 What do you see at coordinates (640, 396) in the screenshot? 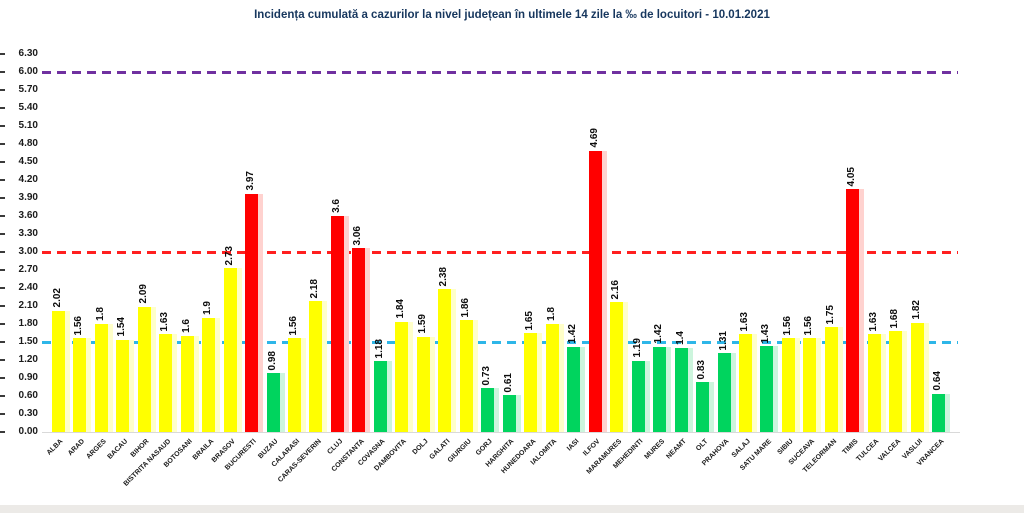
I see `bar-mehedinti` at bounding box center [640, 396].